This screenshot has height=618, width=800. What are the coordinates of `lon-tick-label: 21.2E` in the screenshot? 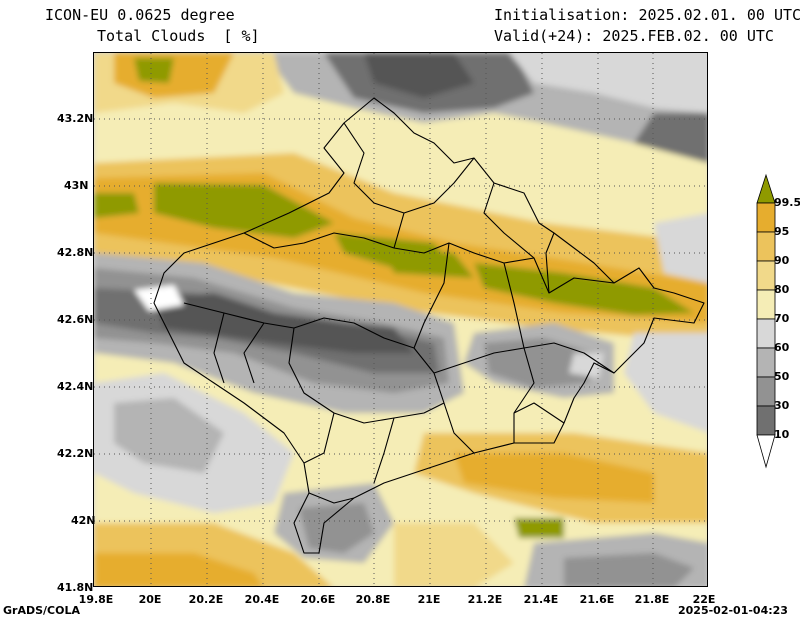 It's located at (485, 599).